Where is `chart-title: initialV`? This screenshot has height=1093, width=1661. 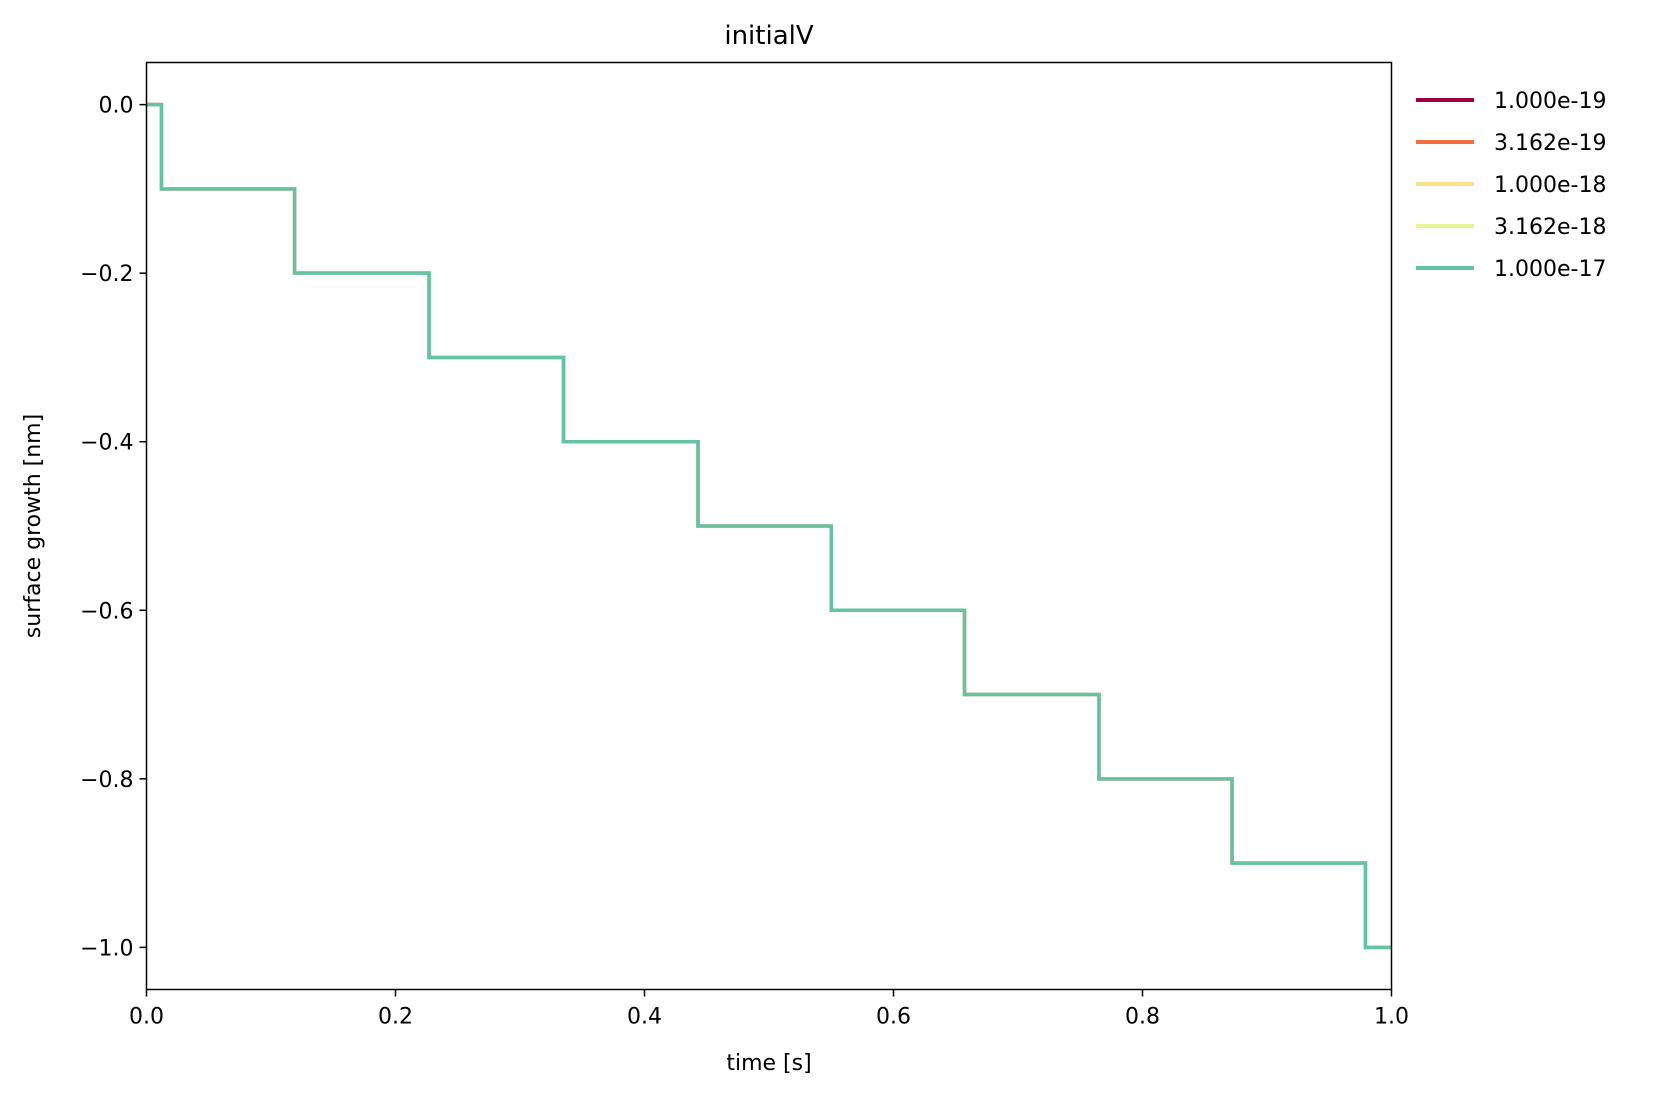 chart-title: initialV is located at coordinates (769, 36).